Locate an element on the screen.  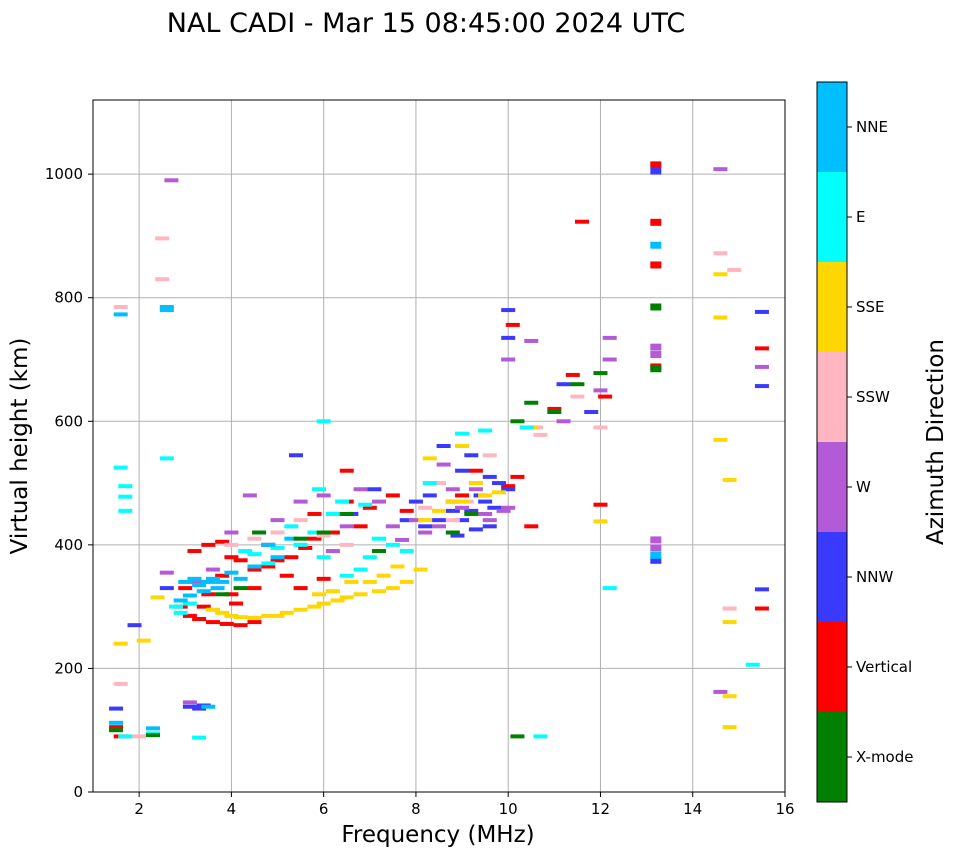
colorbar-segment-w is located at coordinates (832, 487).